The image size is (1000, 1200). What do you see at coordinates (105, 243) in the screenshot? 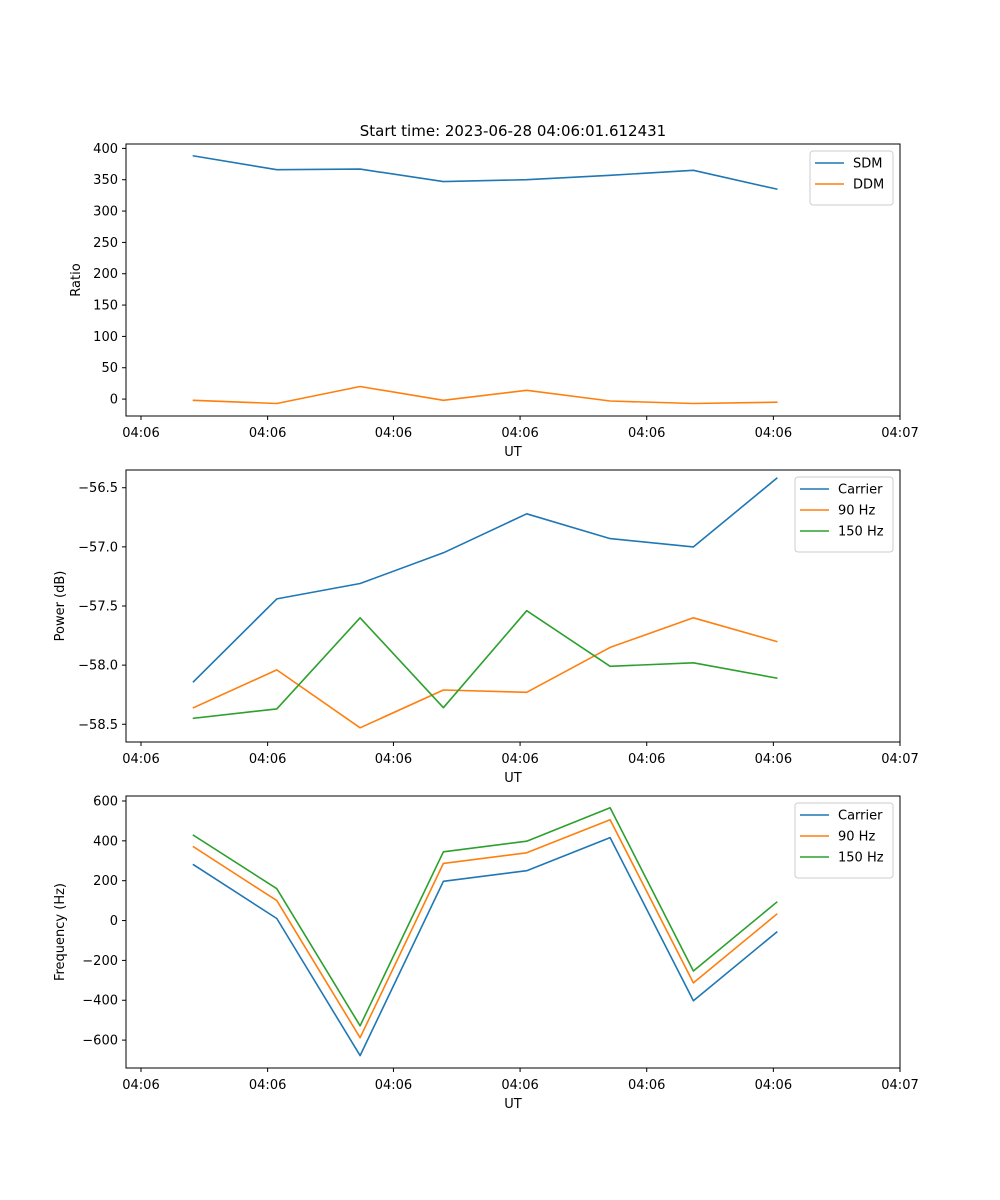
I see `y-tick-label: 250` at bounding box center [105, 243].